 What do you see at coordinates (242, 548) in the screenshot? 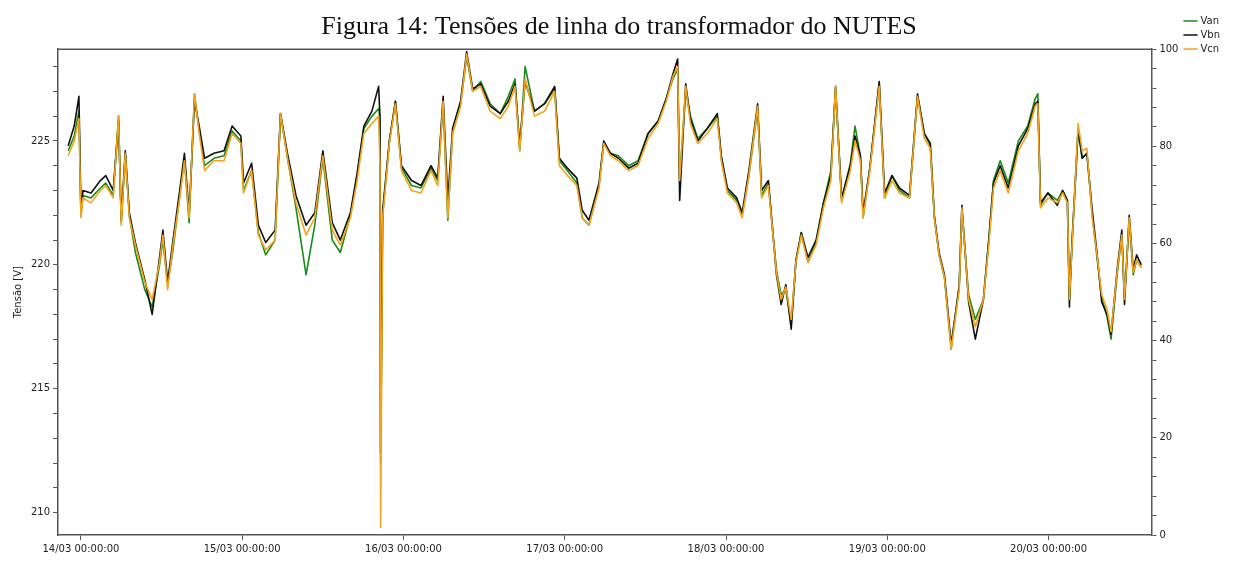
I see `x-tick-label: 15/03 00:00:00` at bounding box center [242, 548].